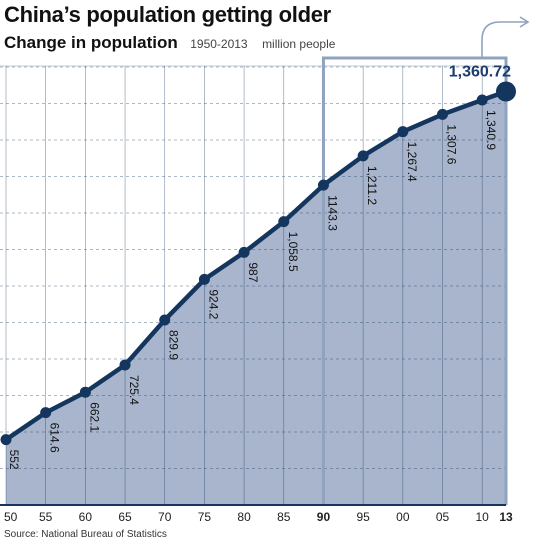 Image resolution: width=537 pixels, height=544 pixels. What do you see at coordinates (253, 272) in the screenshot?
I see `value-label: 987` at bounding box center [253, 272].